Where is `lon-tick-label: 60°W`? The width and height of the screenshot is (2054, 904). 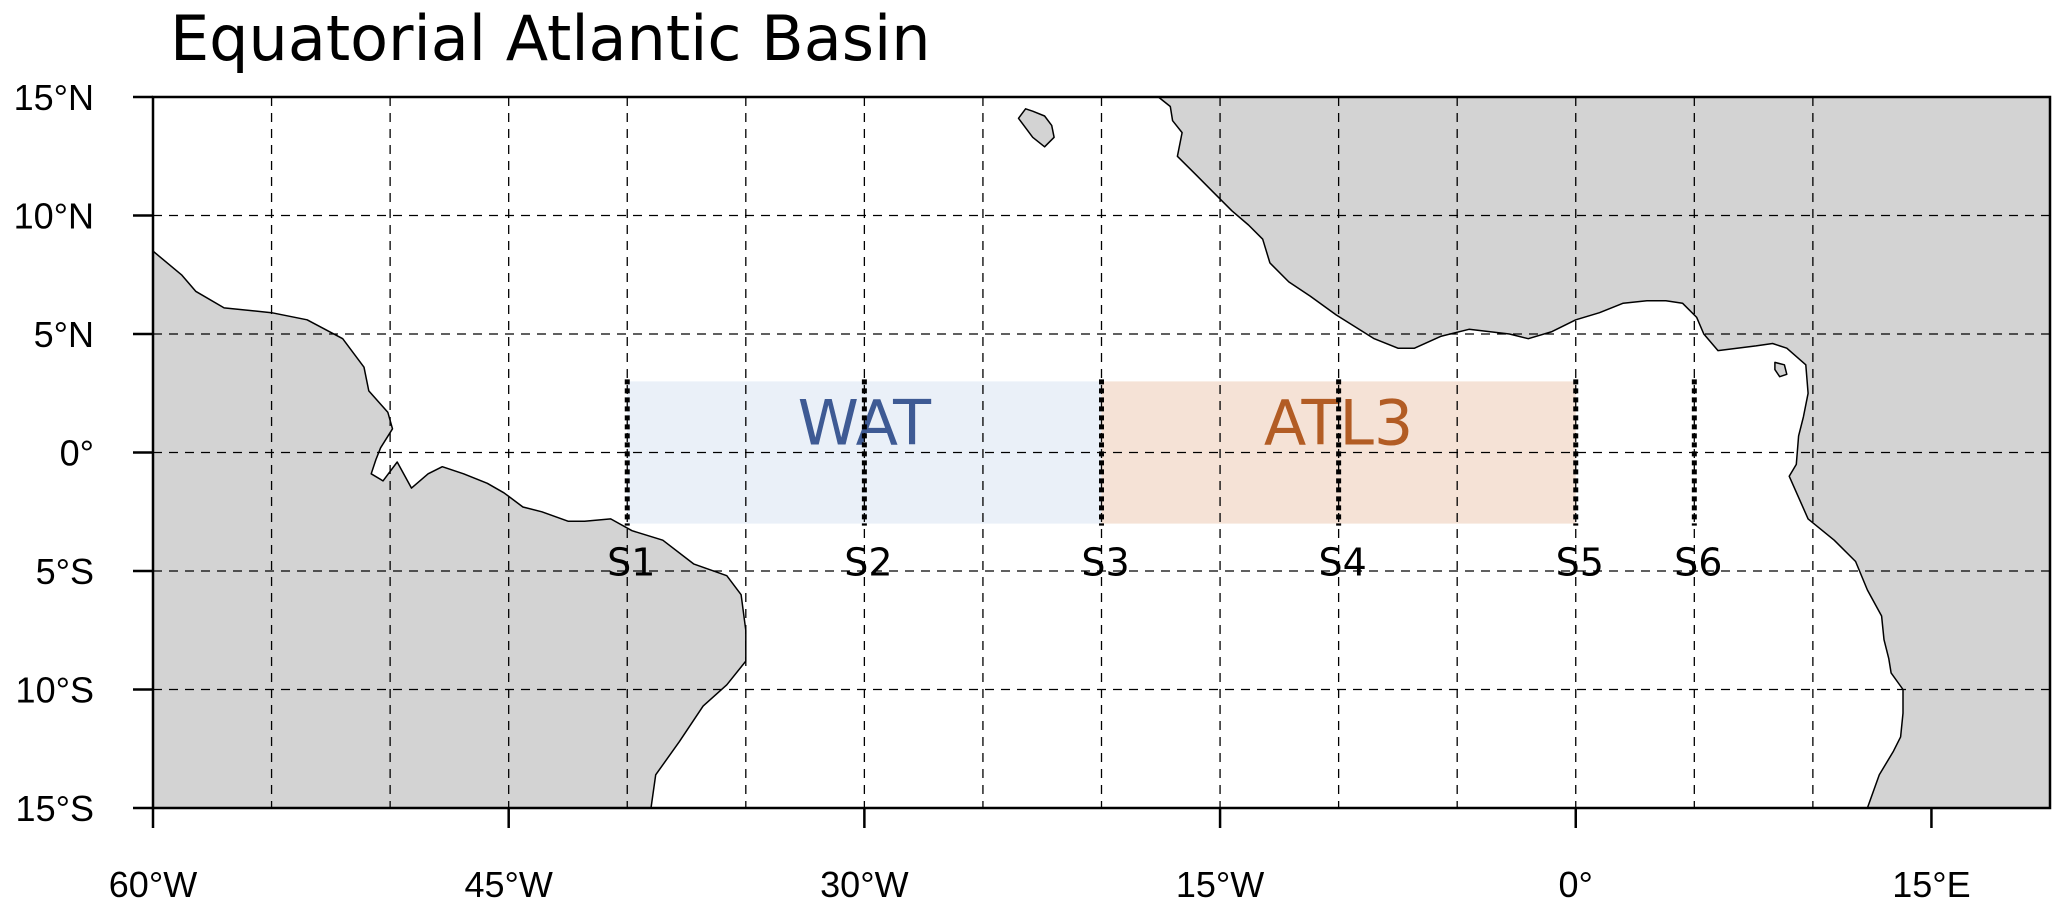
lon-tick-label: 60°W is located at coordinates (153, 884).